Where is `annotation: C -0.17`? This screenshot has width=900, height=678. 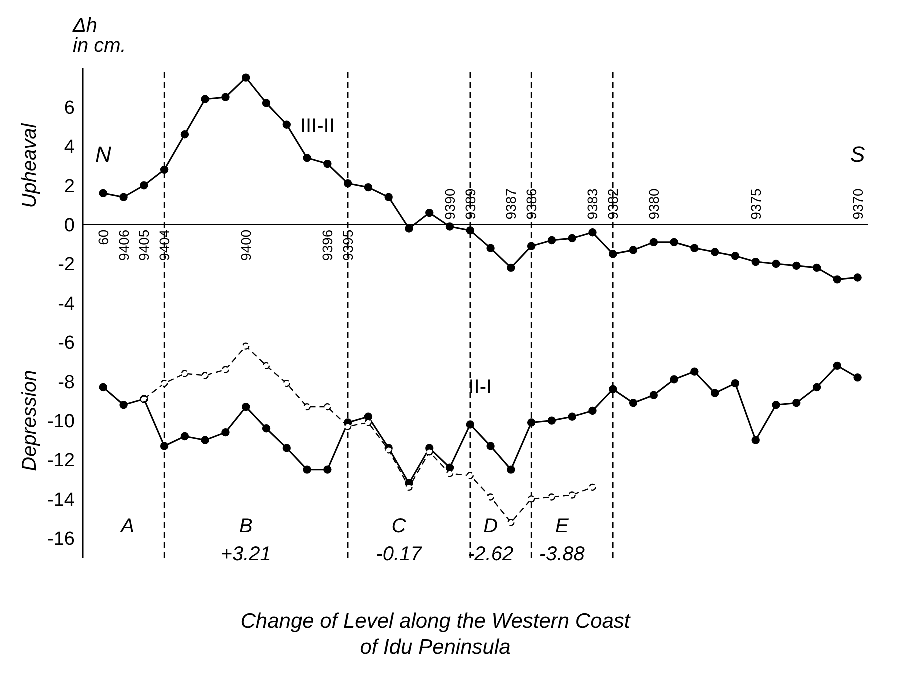 annotation: C -0.17 is located at coordinates (399, 541).